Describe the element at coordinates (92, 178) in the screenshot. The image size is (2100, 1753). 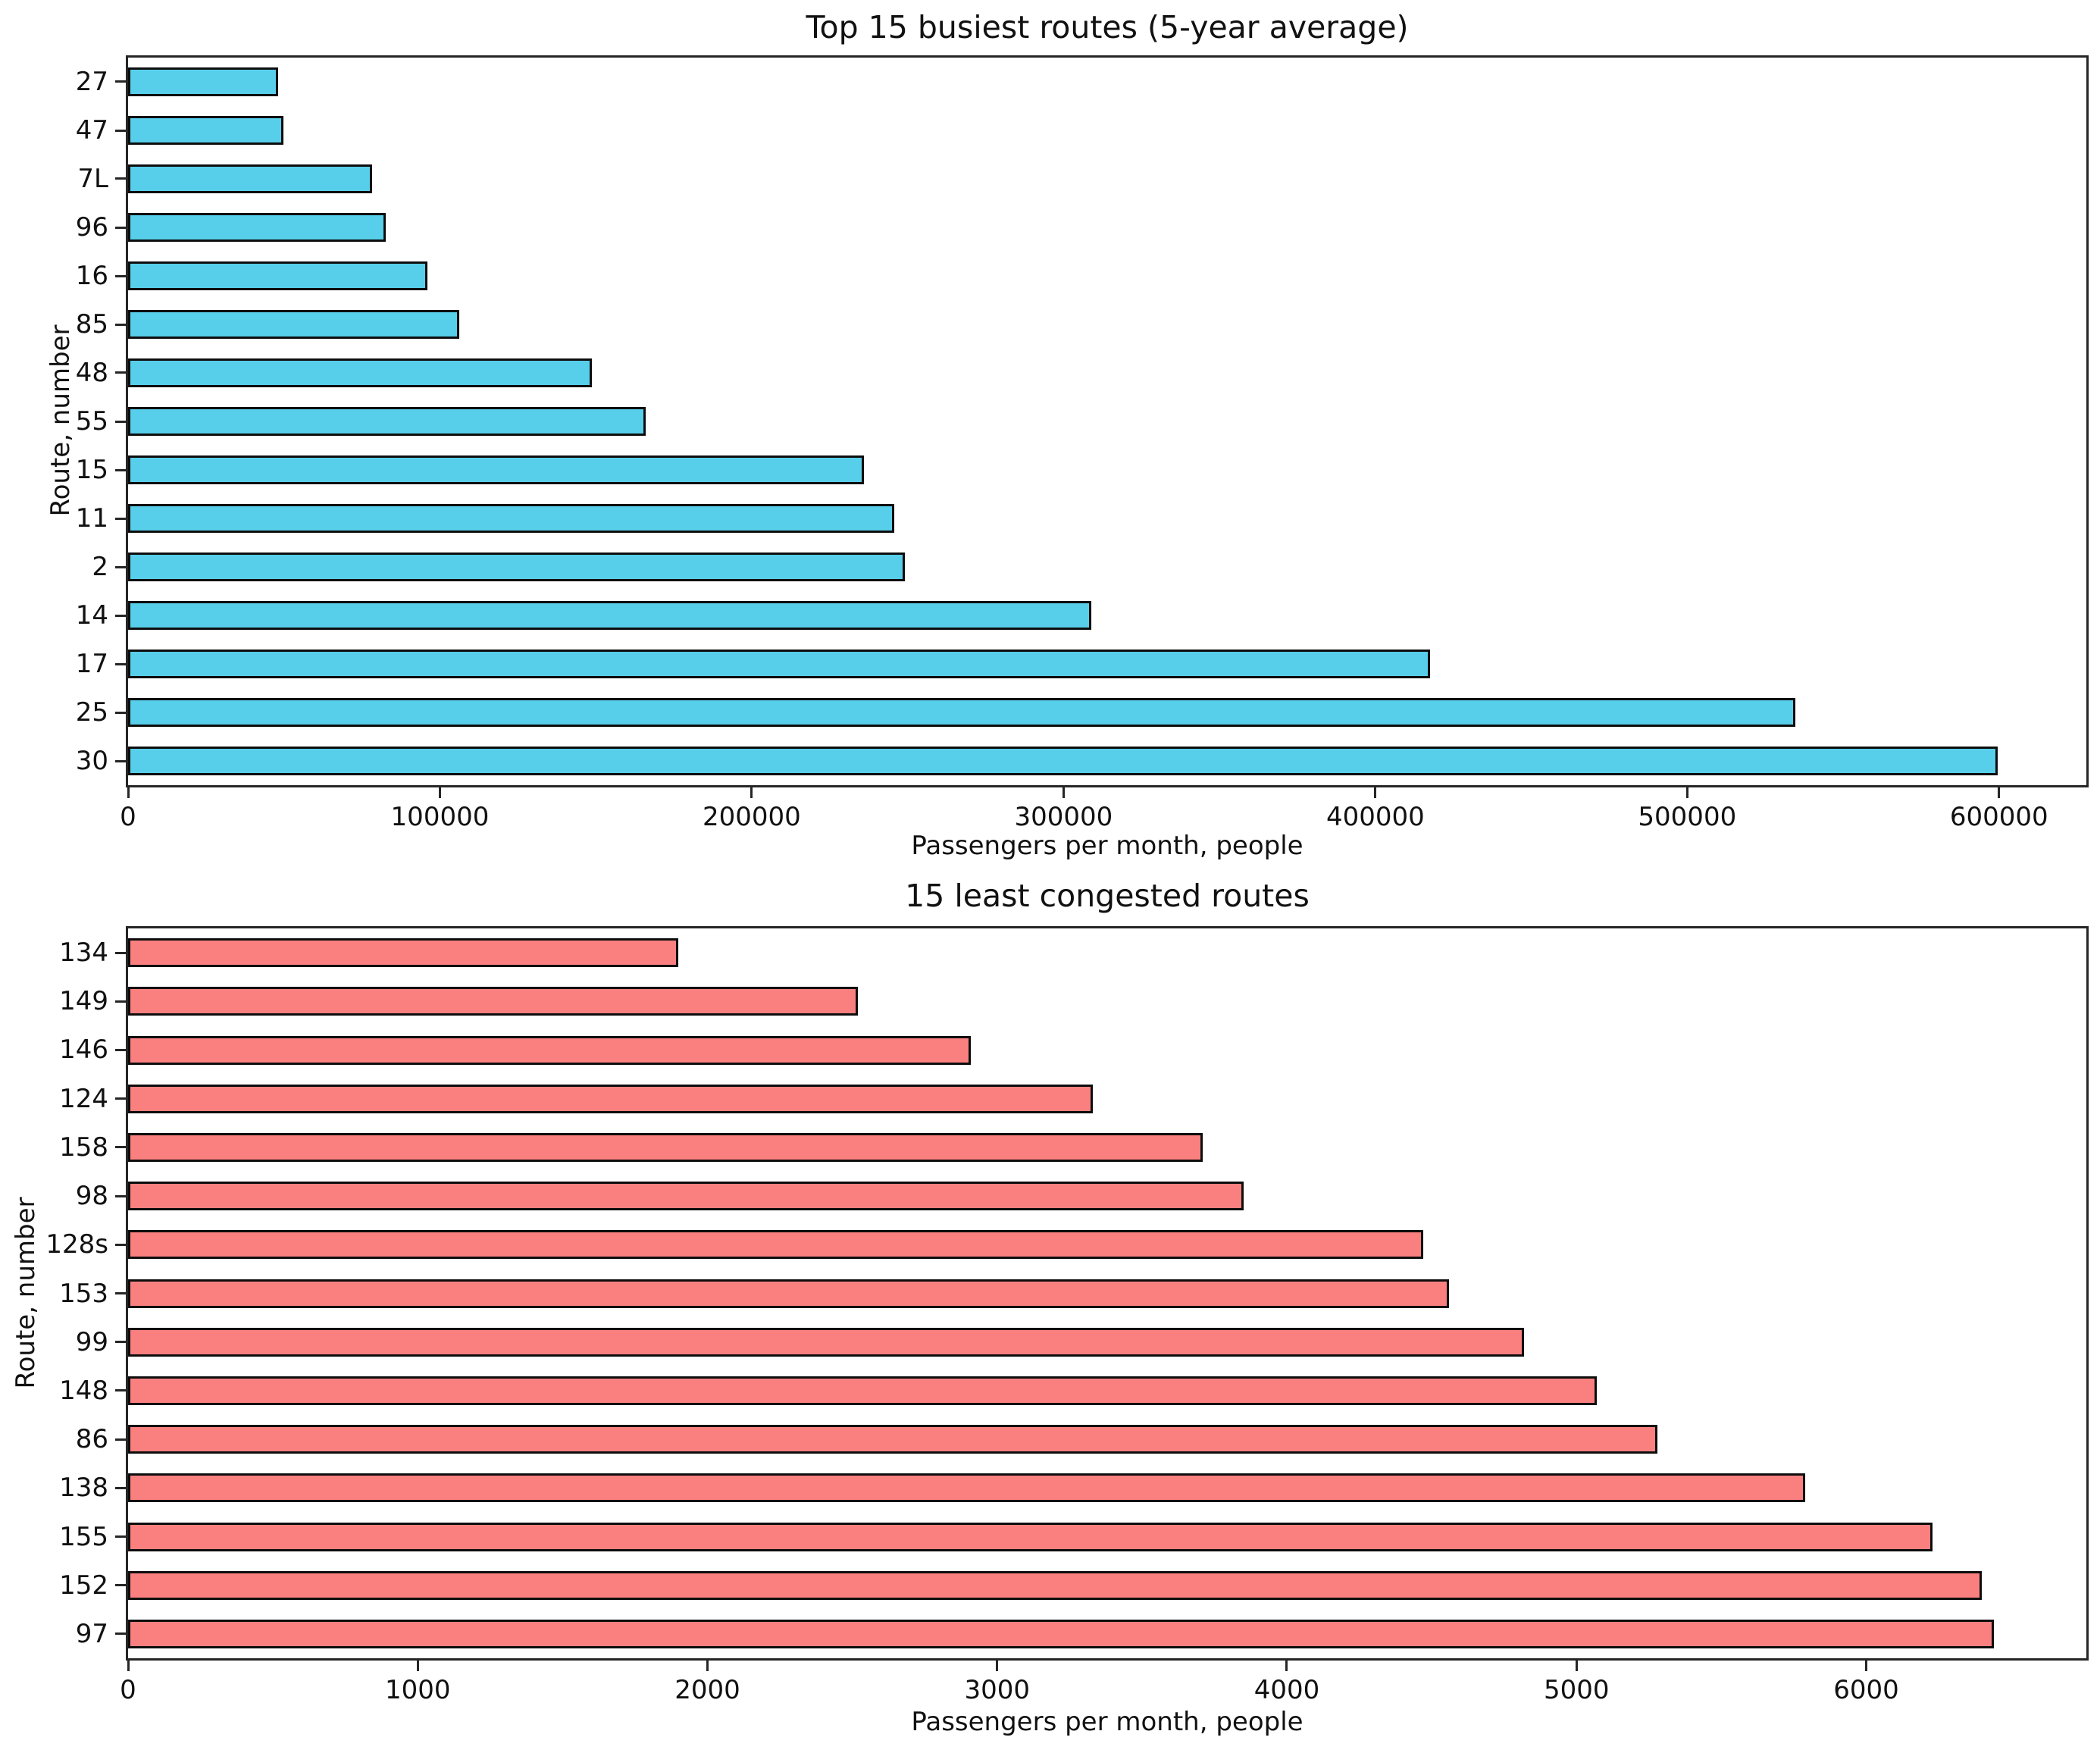
I see `y-tick-label-7L: 7L` at that location.